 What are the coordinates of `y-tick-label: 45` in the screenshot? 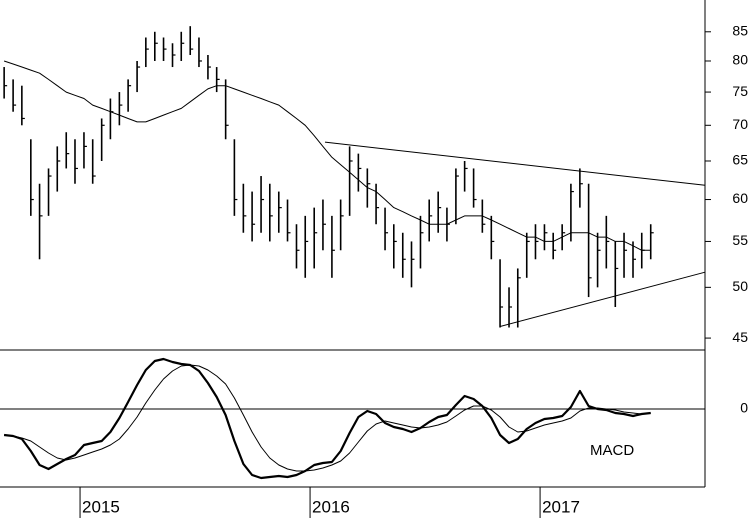 It's located at (740, 337).